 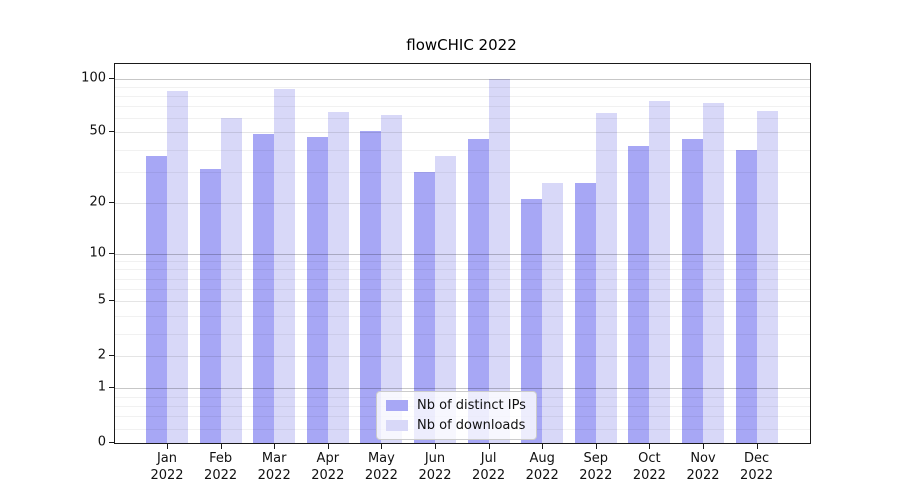 I want to click on bar-distinct-ips-feb, so click(x=210, y=306).